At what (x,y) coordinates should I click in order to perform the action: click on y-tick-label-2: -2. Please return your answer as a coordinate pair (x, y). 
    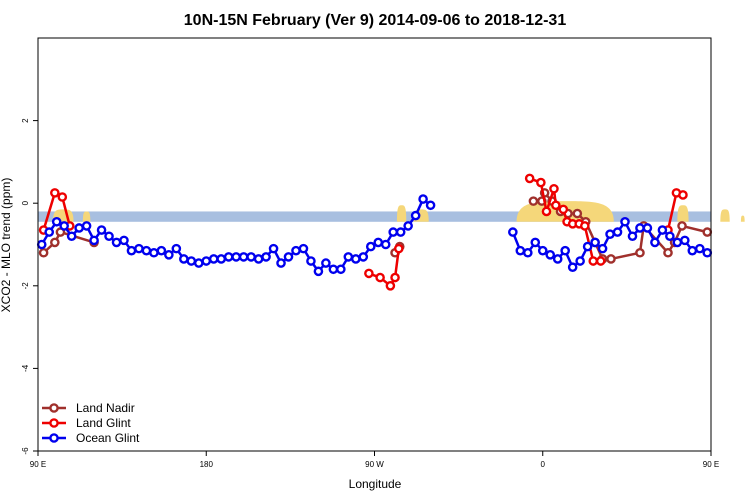
    Looking at the image, I should click on (25, 286).